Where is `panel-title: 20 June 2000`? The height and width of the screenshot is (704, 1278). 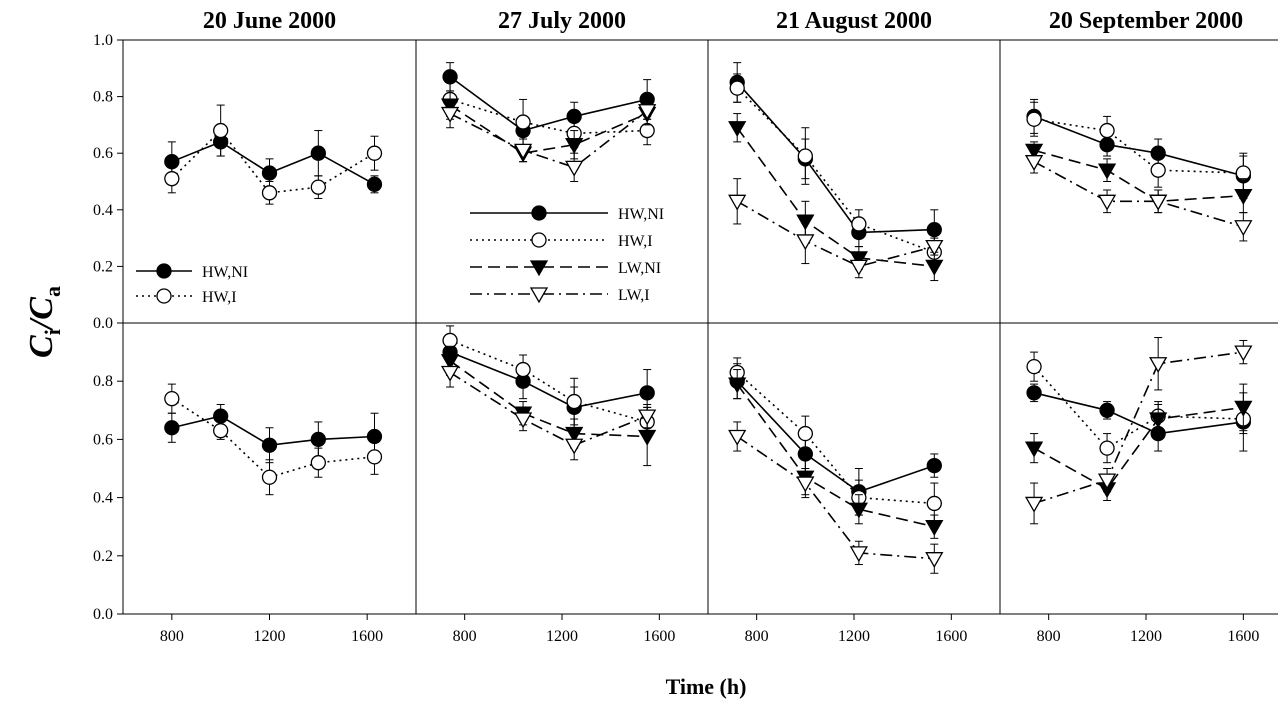 panel-title: 20 June 2000 is located at coordinates (269, 21).